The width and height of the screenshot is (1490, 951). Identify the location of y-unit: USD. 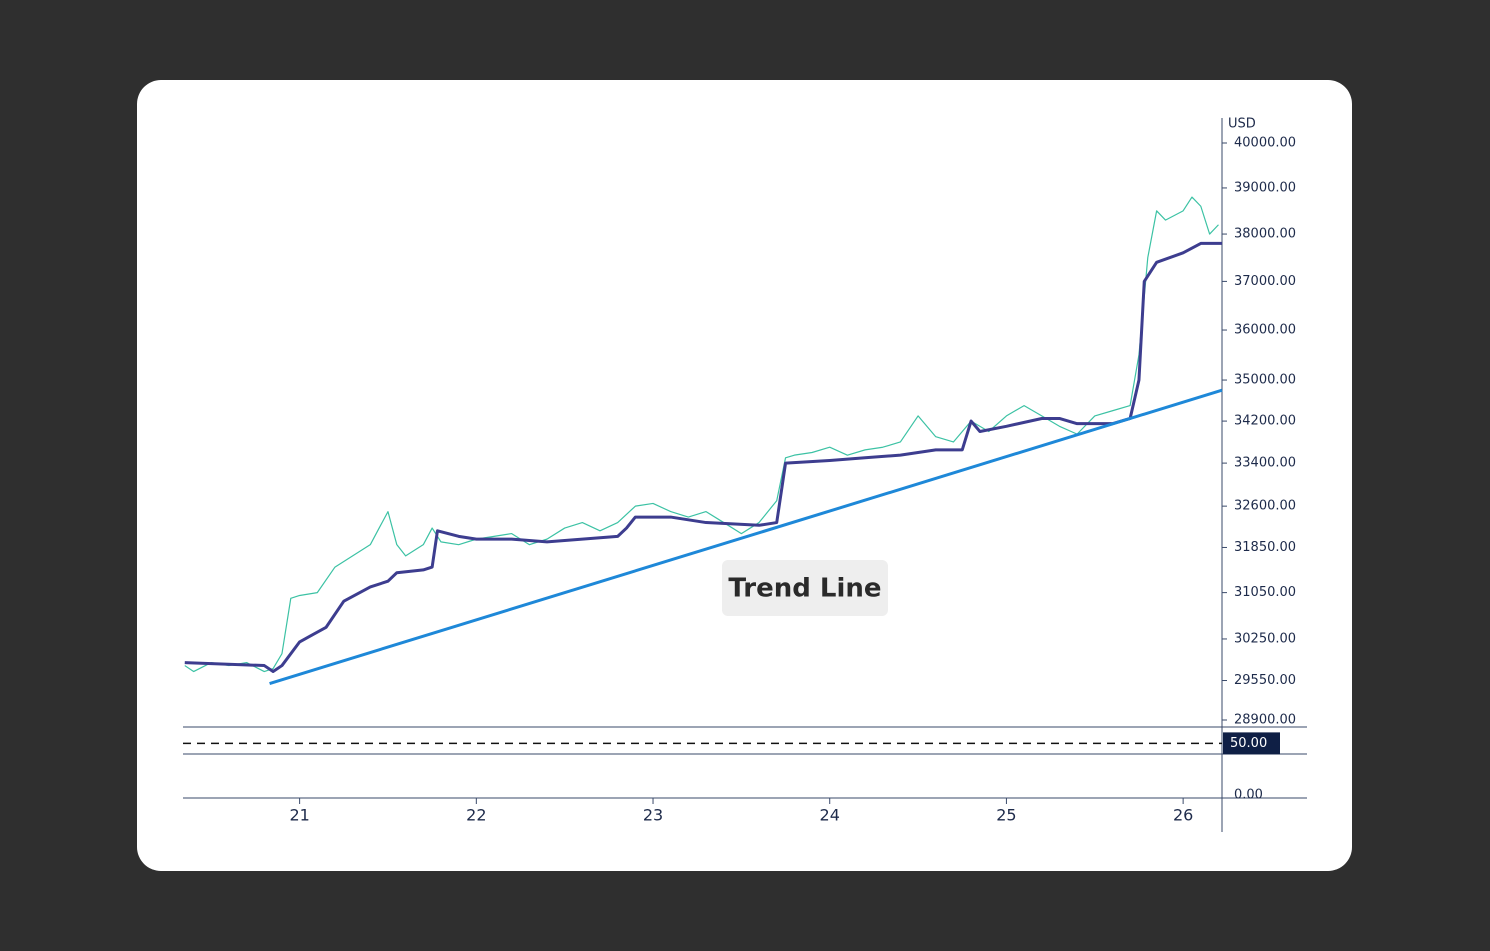
(1242, 124).